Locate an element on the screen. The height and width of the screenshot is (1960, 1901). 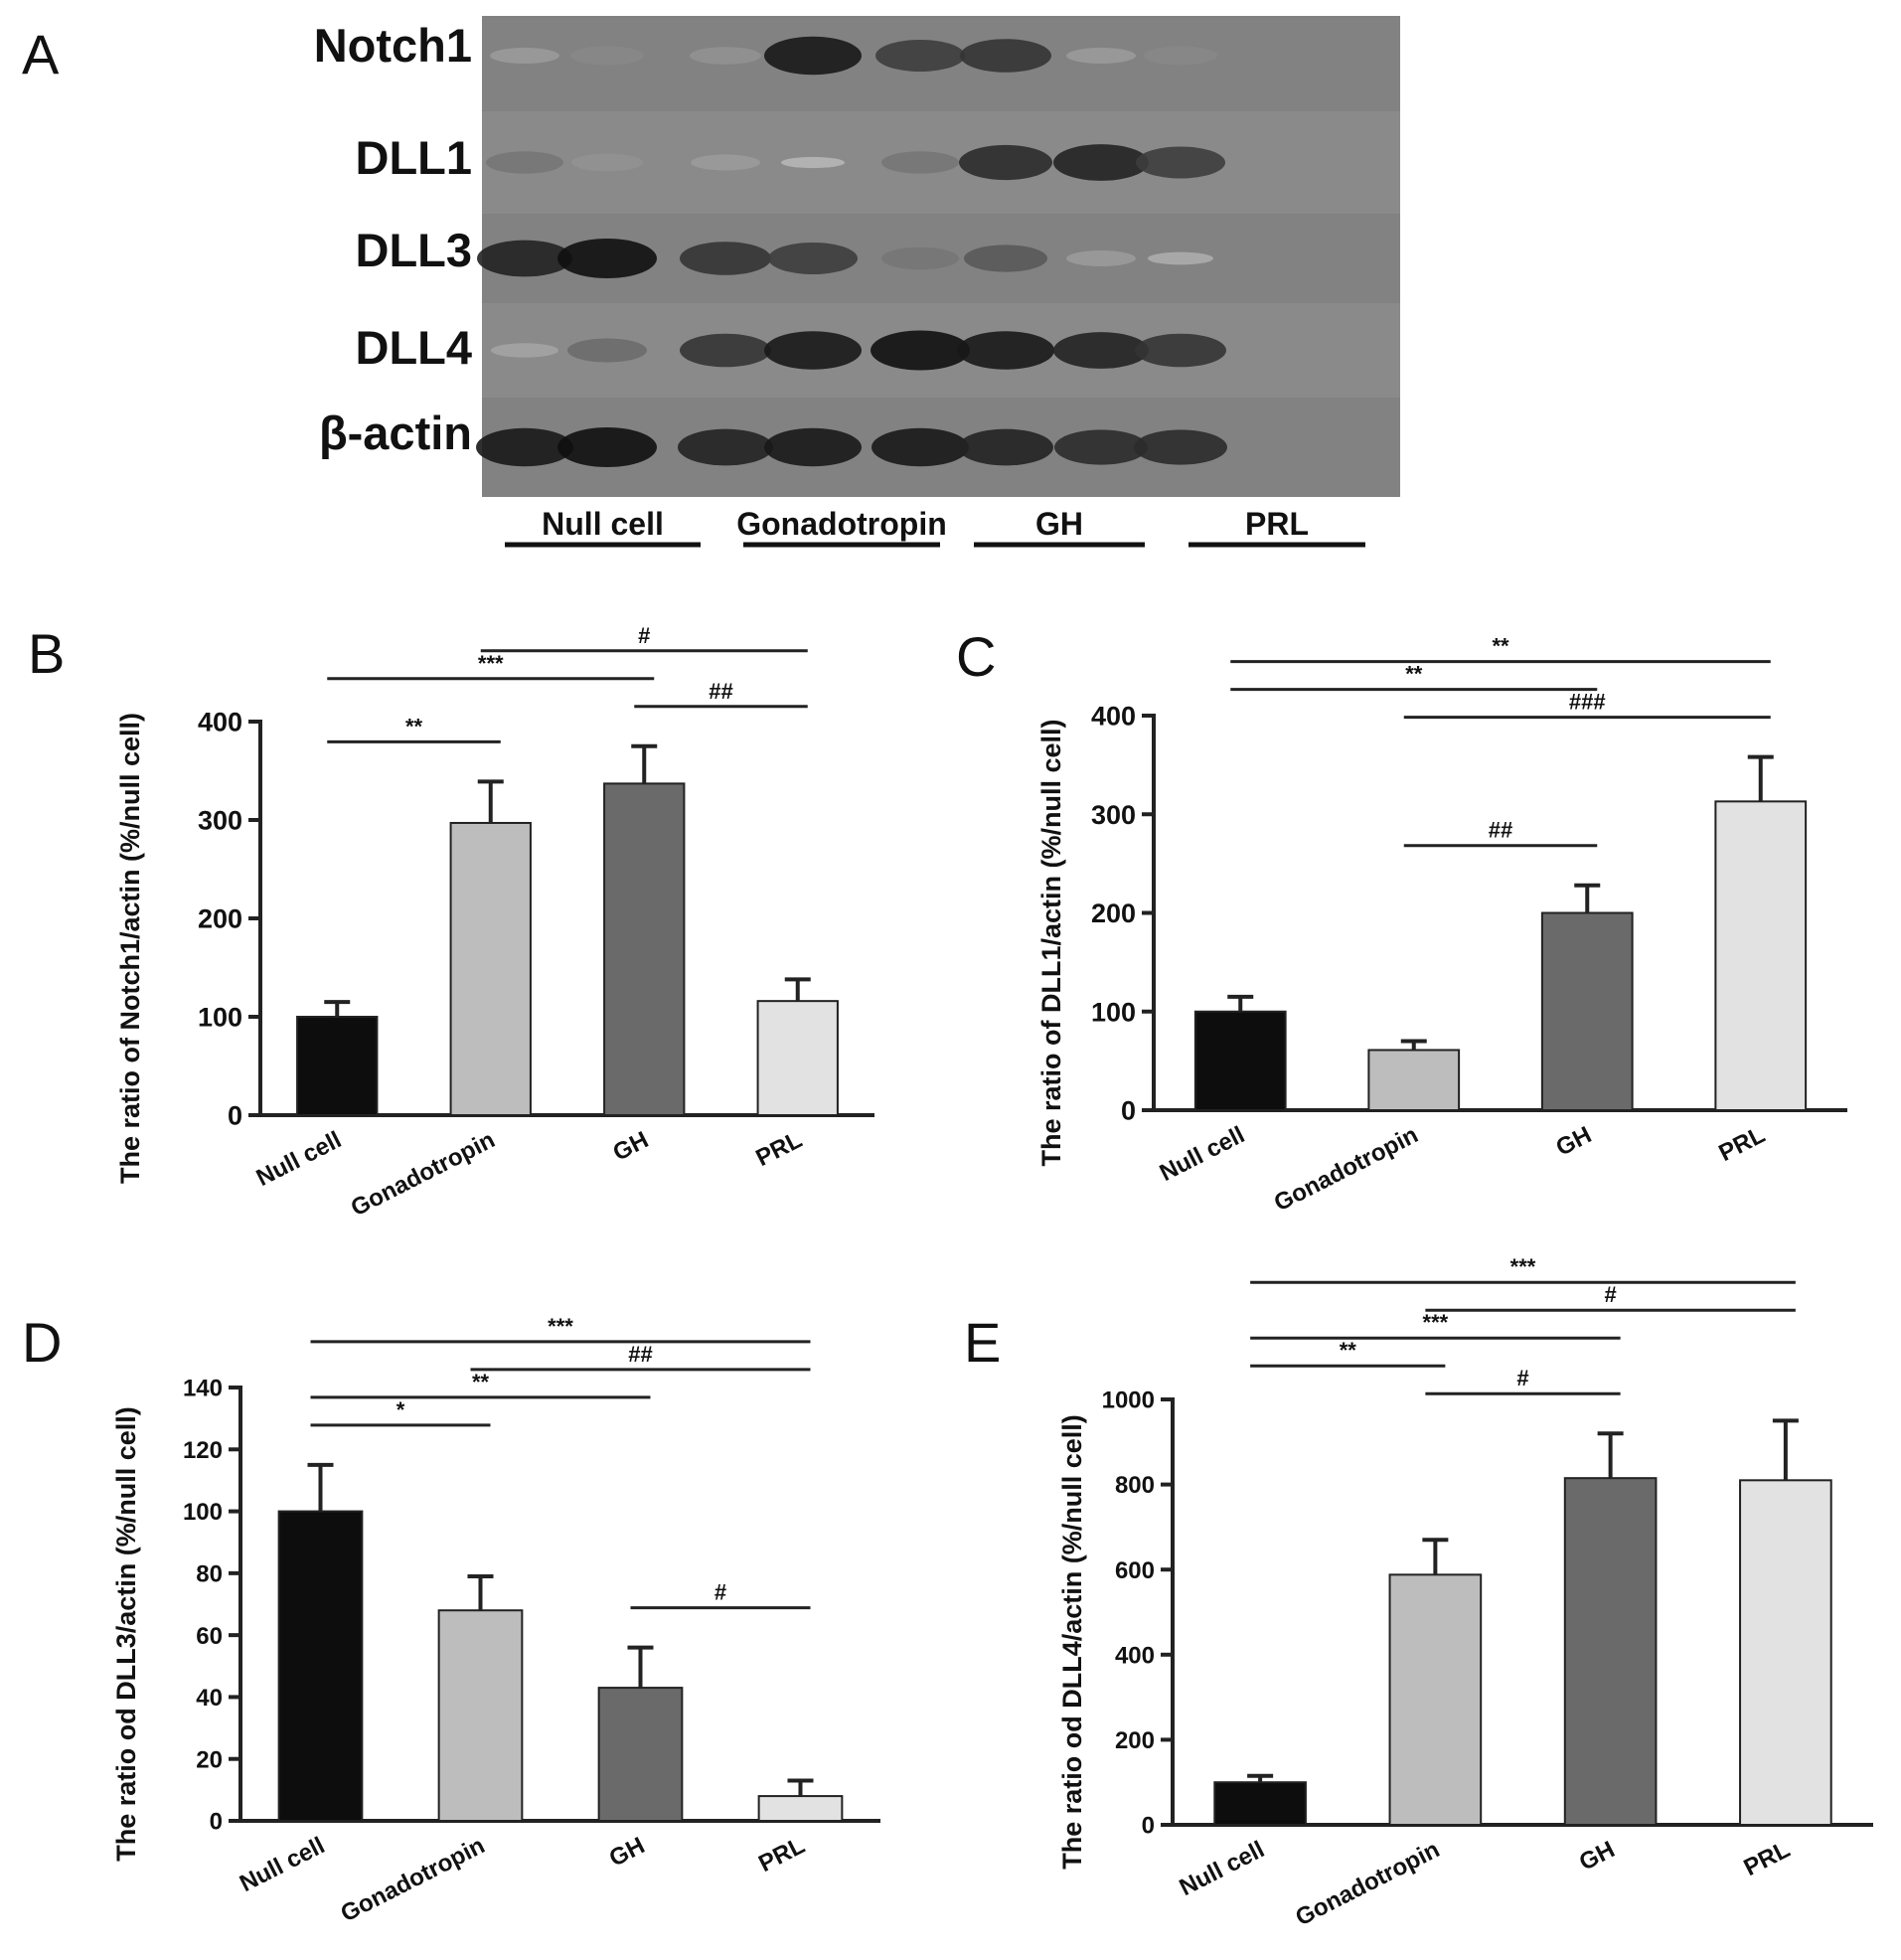
y-tick-label: 120 is located at coordinates (203, 1450).